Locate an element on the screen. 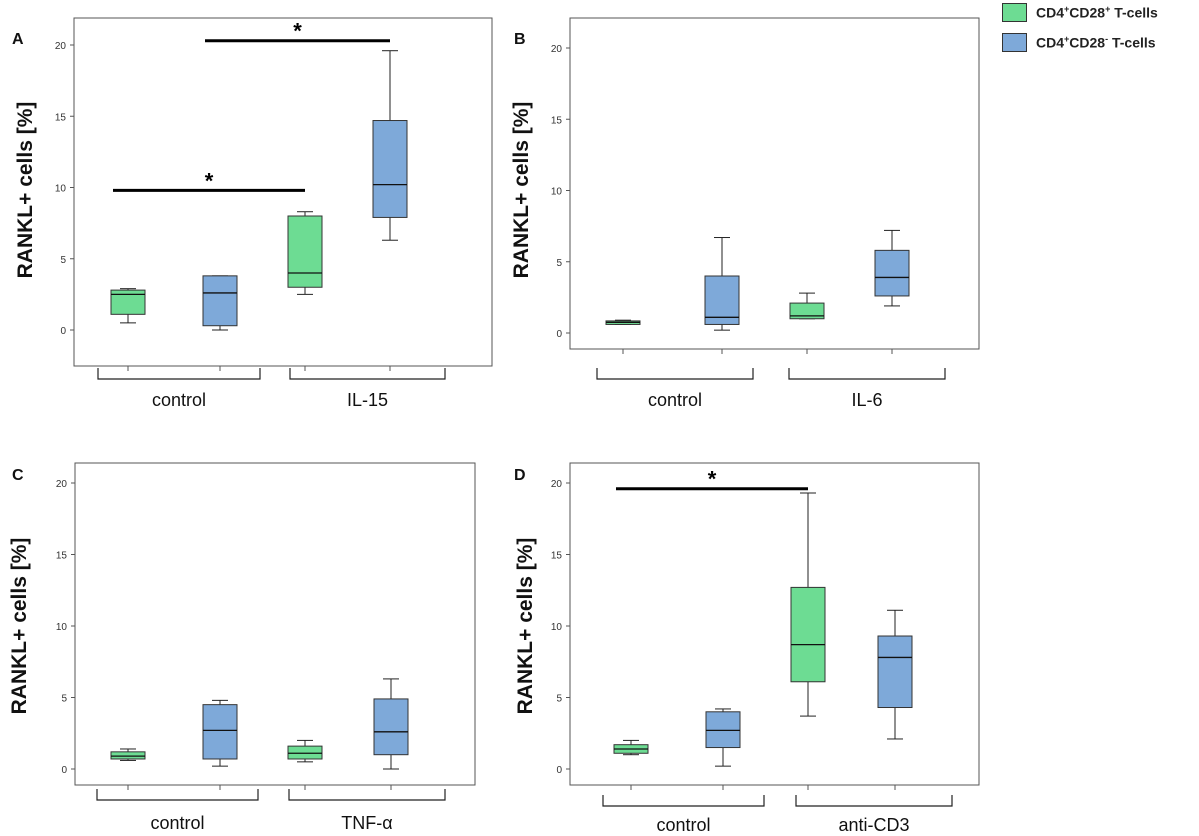  panel-c-ytick-label-5: 5 is located at coordinates (64, 699).